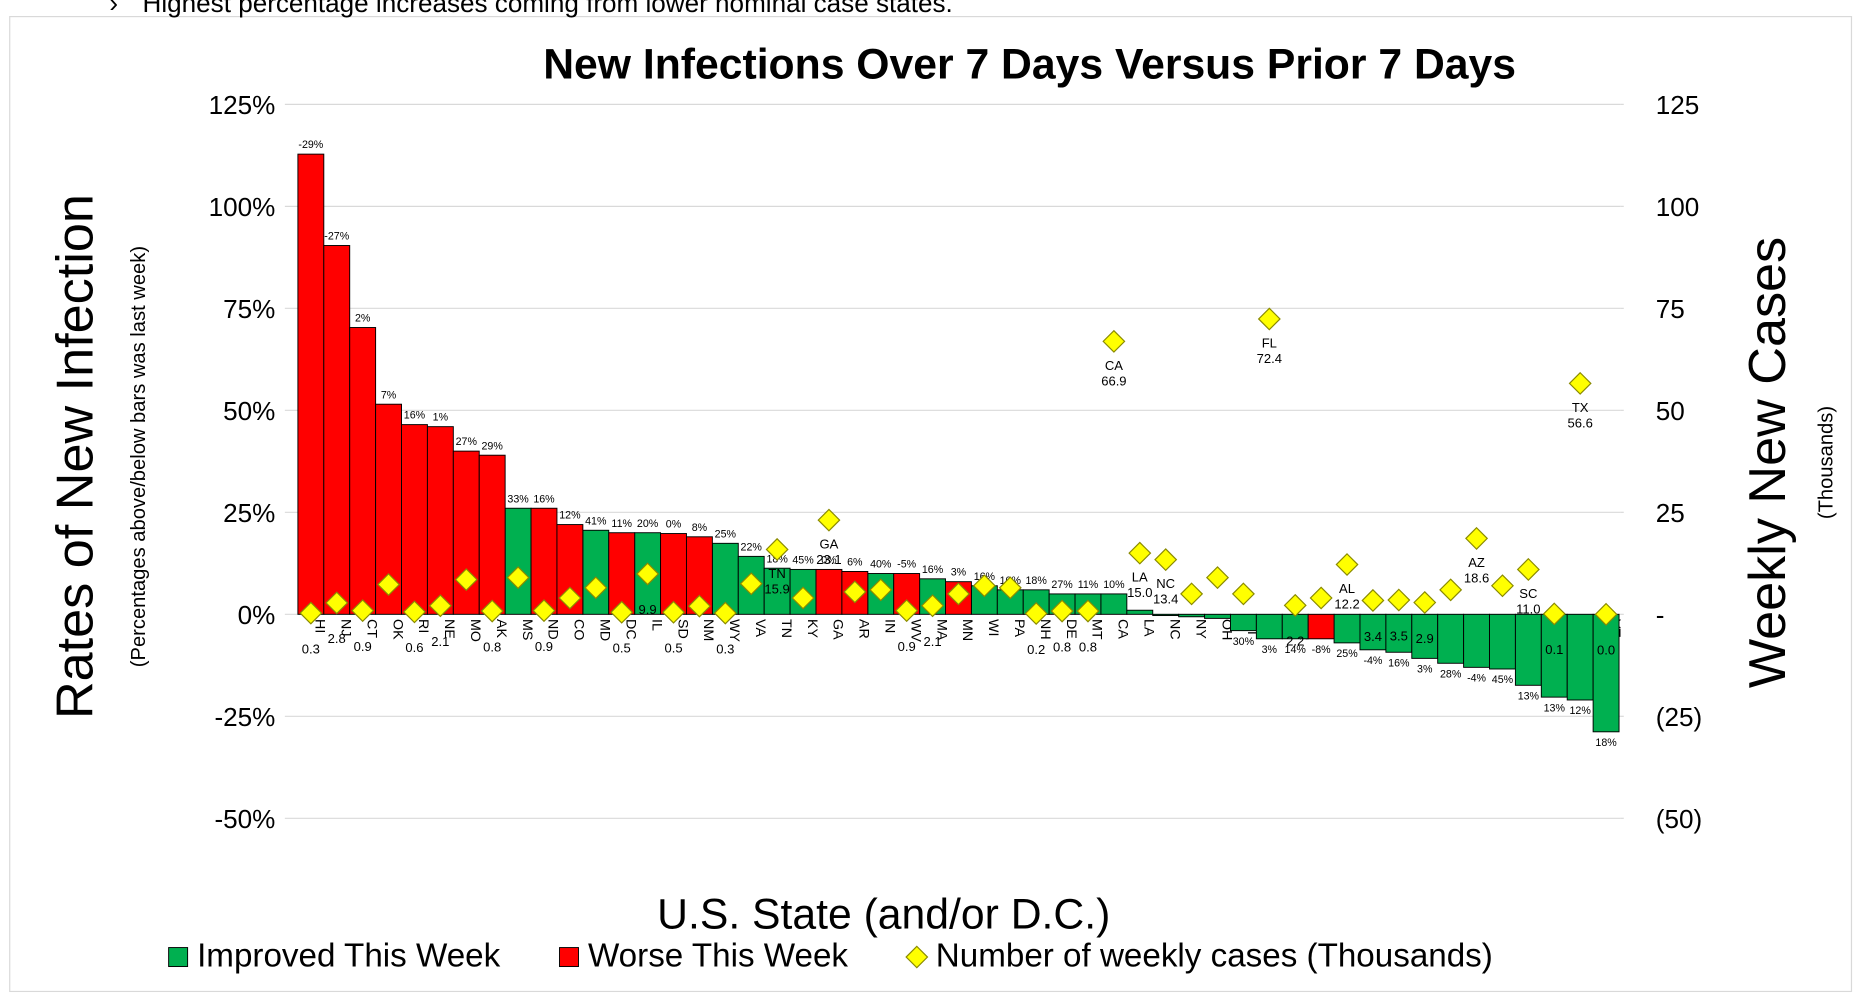  What do you see at coordinates (941, 630) in the screenshot?
I see `x-tick-label: MA` at bounding box center [941, 630].